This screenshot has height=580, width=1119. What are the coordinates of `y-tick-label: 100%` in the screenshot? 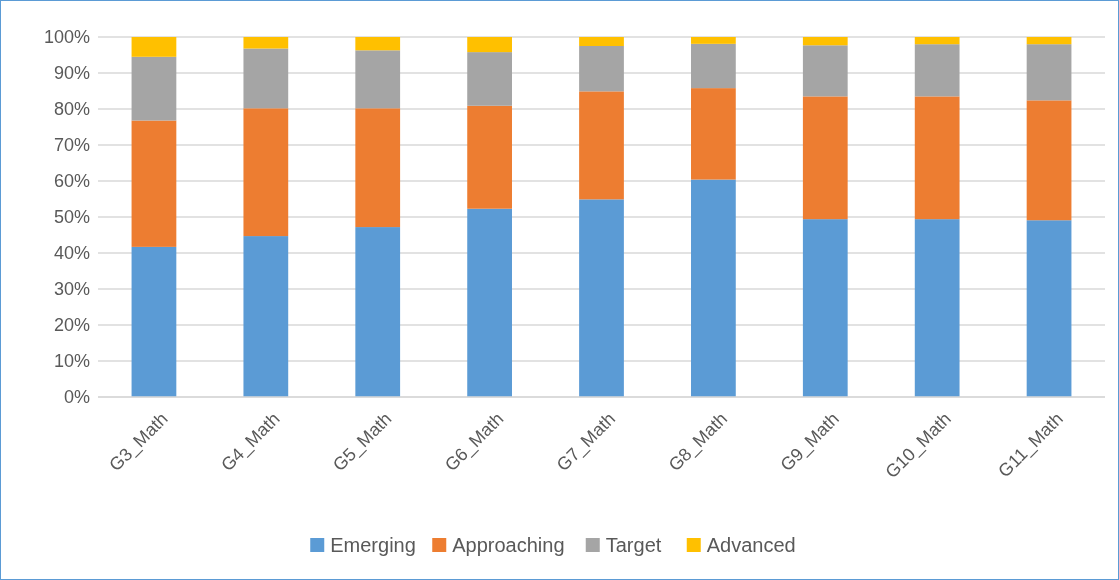 It's located at (66, 37).